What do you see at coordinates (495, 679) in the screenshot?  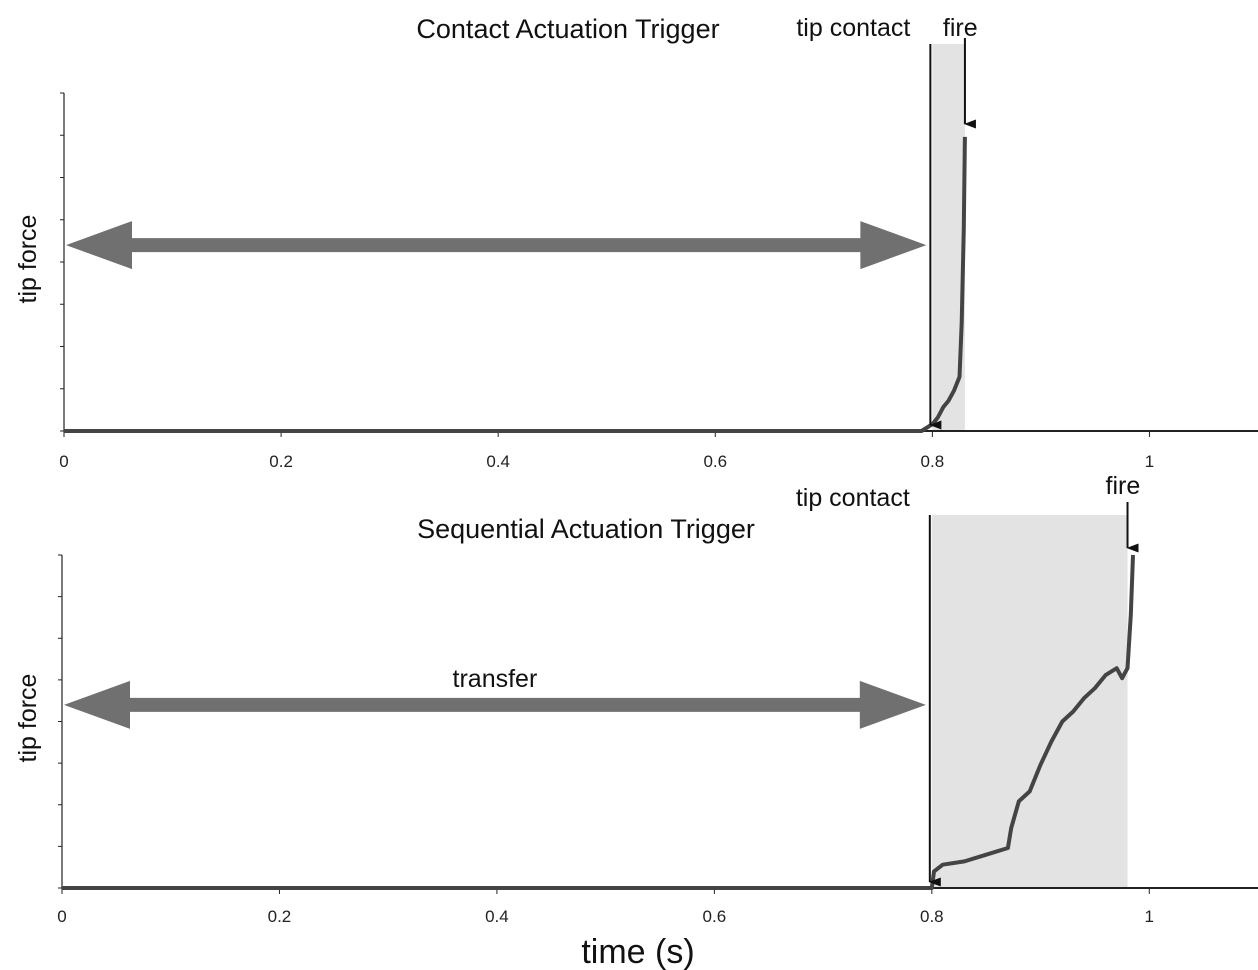 I see `transfer-label: transfer` at bounding box center [495, 679].